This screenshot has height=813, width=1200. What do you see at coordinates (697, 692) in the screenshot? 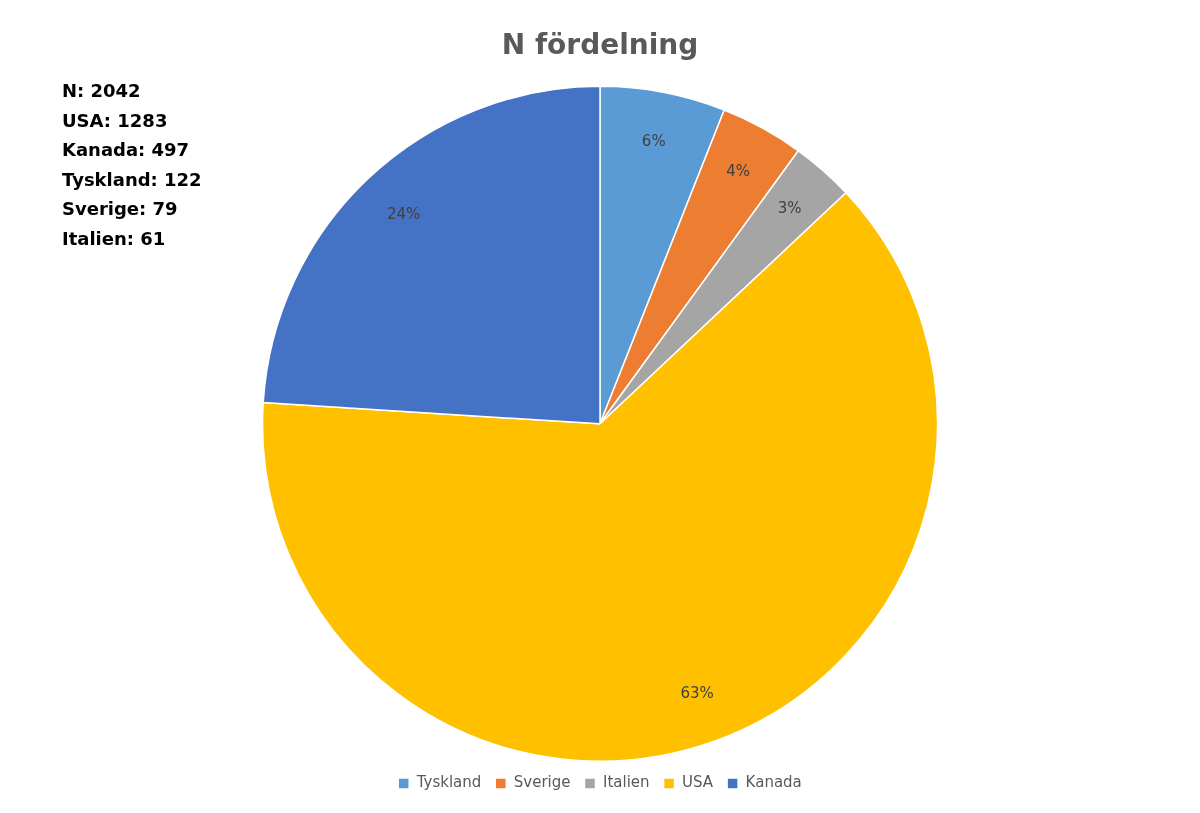
I see `data-label: 63%` at bounding box center [697, 692].